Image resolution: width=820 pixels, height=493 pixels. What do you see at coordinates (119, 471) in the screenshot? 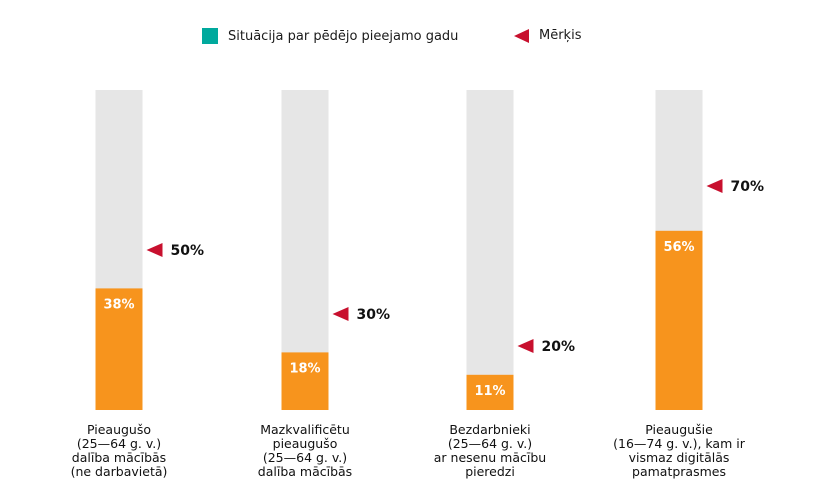
I see `category-label-line: (ne darbavietā)` at bounding box center [119, 471].